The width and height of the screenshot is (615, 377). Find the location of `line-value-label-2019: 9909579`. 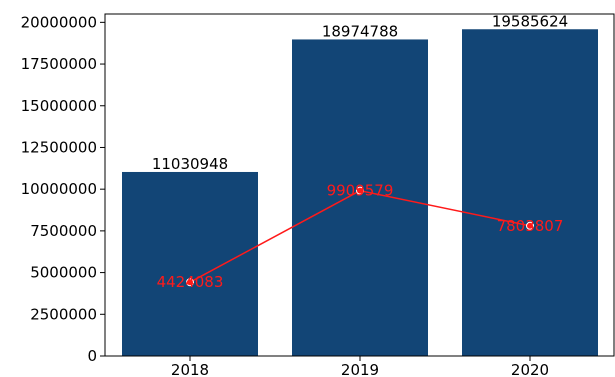

line-value-label-2019: 9909579 is located at coordinates (360, 191).